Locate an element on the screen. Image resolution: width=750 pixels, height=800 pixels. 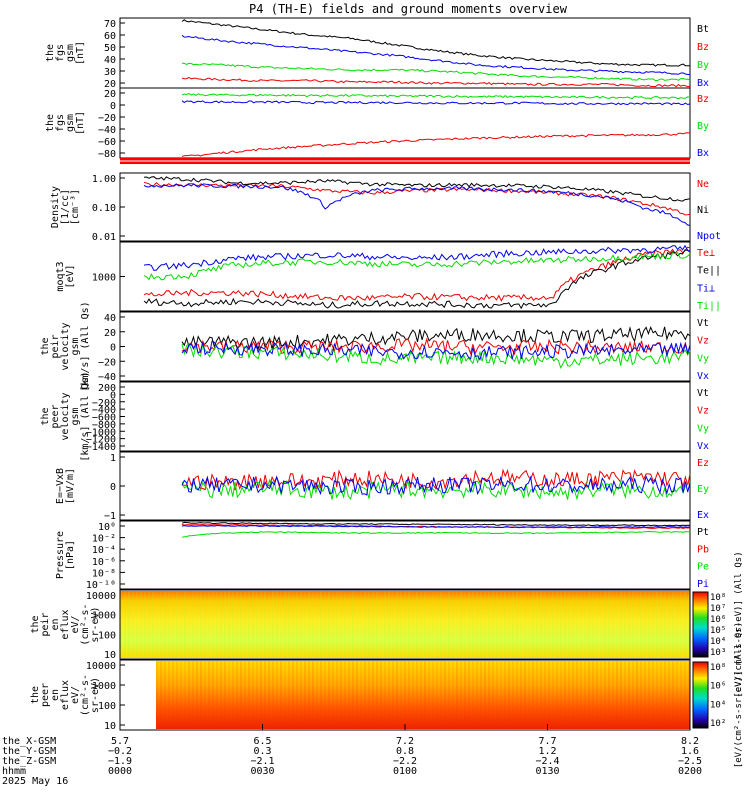
x-row-label: the_X-GSM is located at coordinates (29, 741).